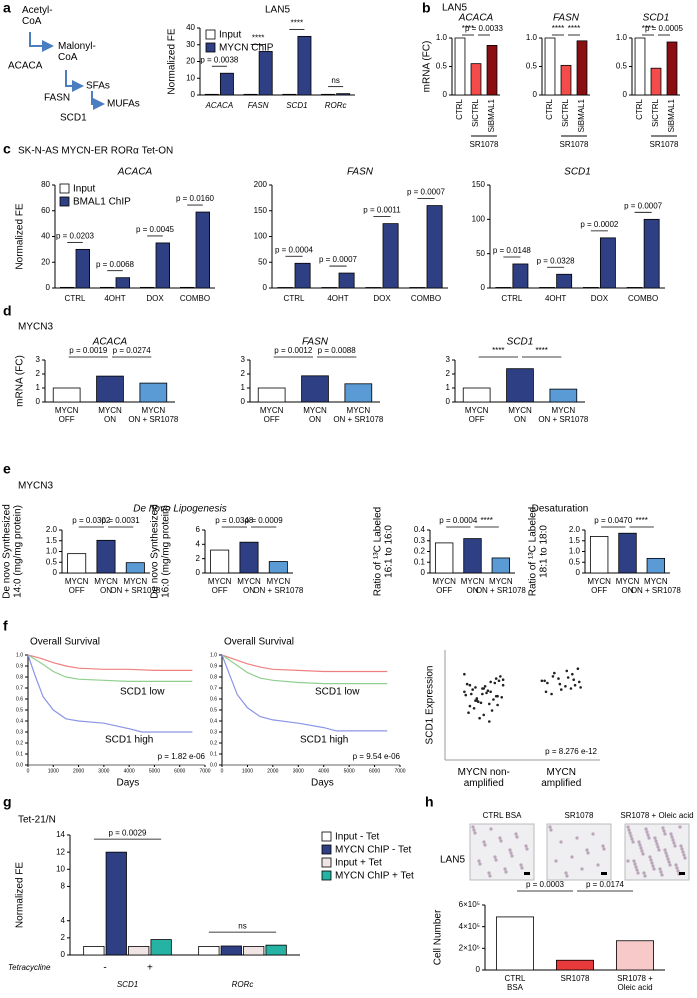 The image size is (697, 998). I want to click on annotation: ****, so click(574, 28).